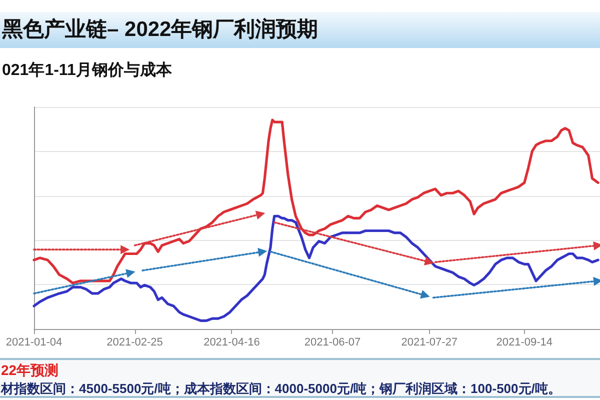 This screenshot has height=400, width=600. I want to click on x-tick-label: 2021-01-04, so click(34, 342).